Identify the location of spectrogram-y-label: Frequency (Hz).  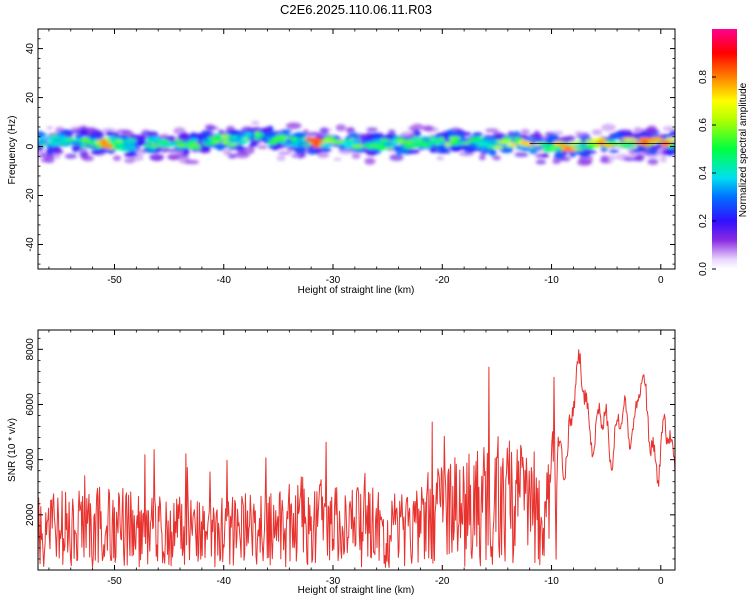
(12, 150).